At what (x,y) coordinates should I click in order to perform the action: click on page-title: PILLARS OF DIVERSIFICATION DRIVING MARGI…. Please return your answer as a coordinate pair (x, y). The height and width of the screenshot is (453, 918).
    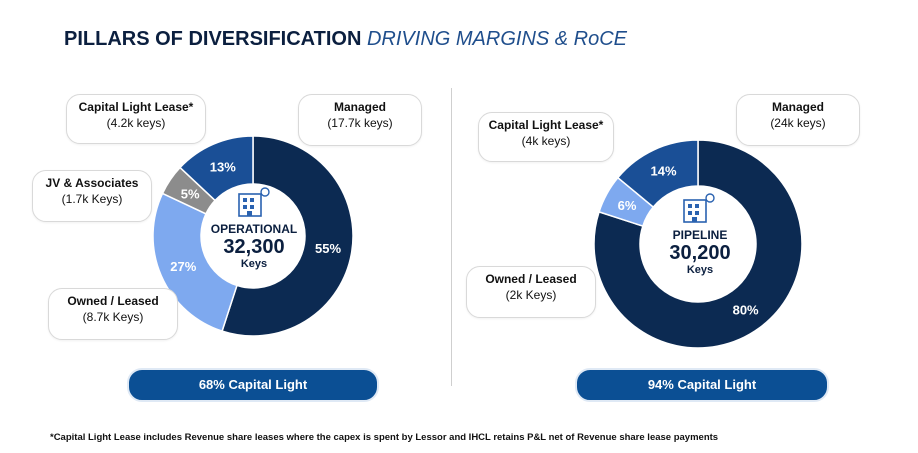
    Looking at the image, I should click on (346, 39).